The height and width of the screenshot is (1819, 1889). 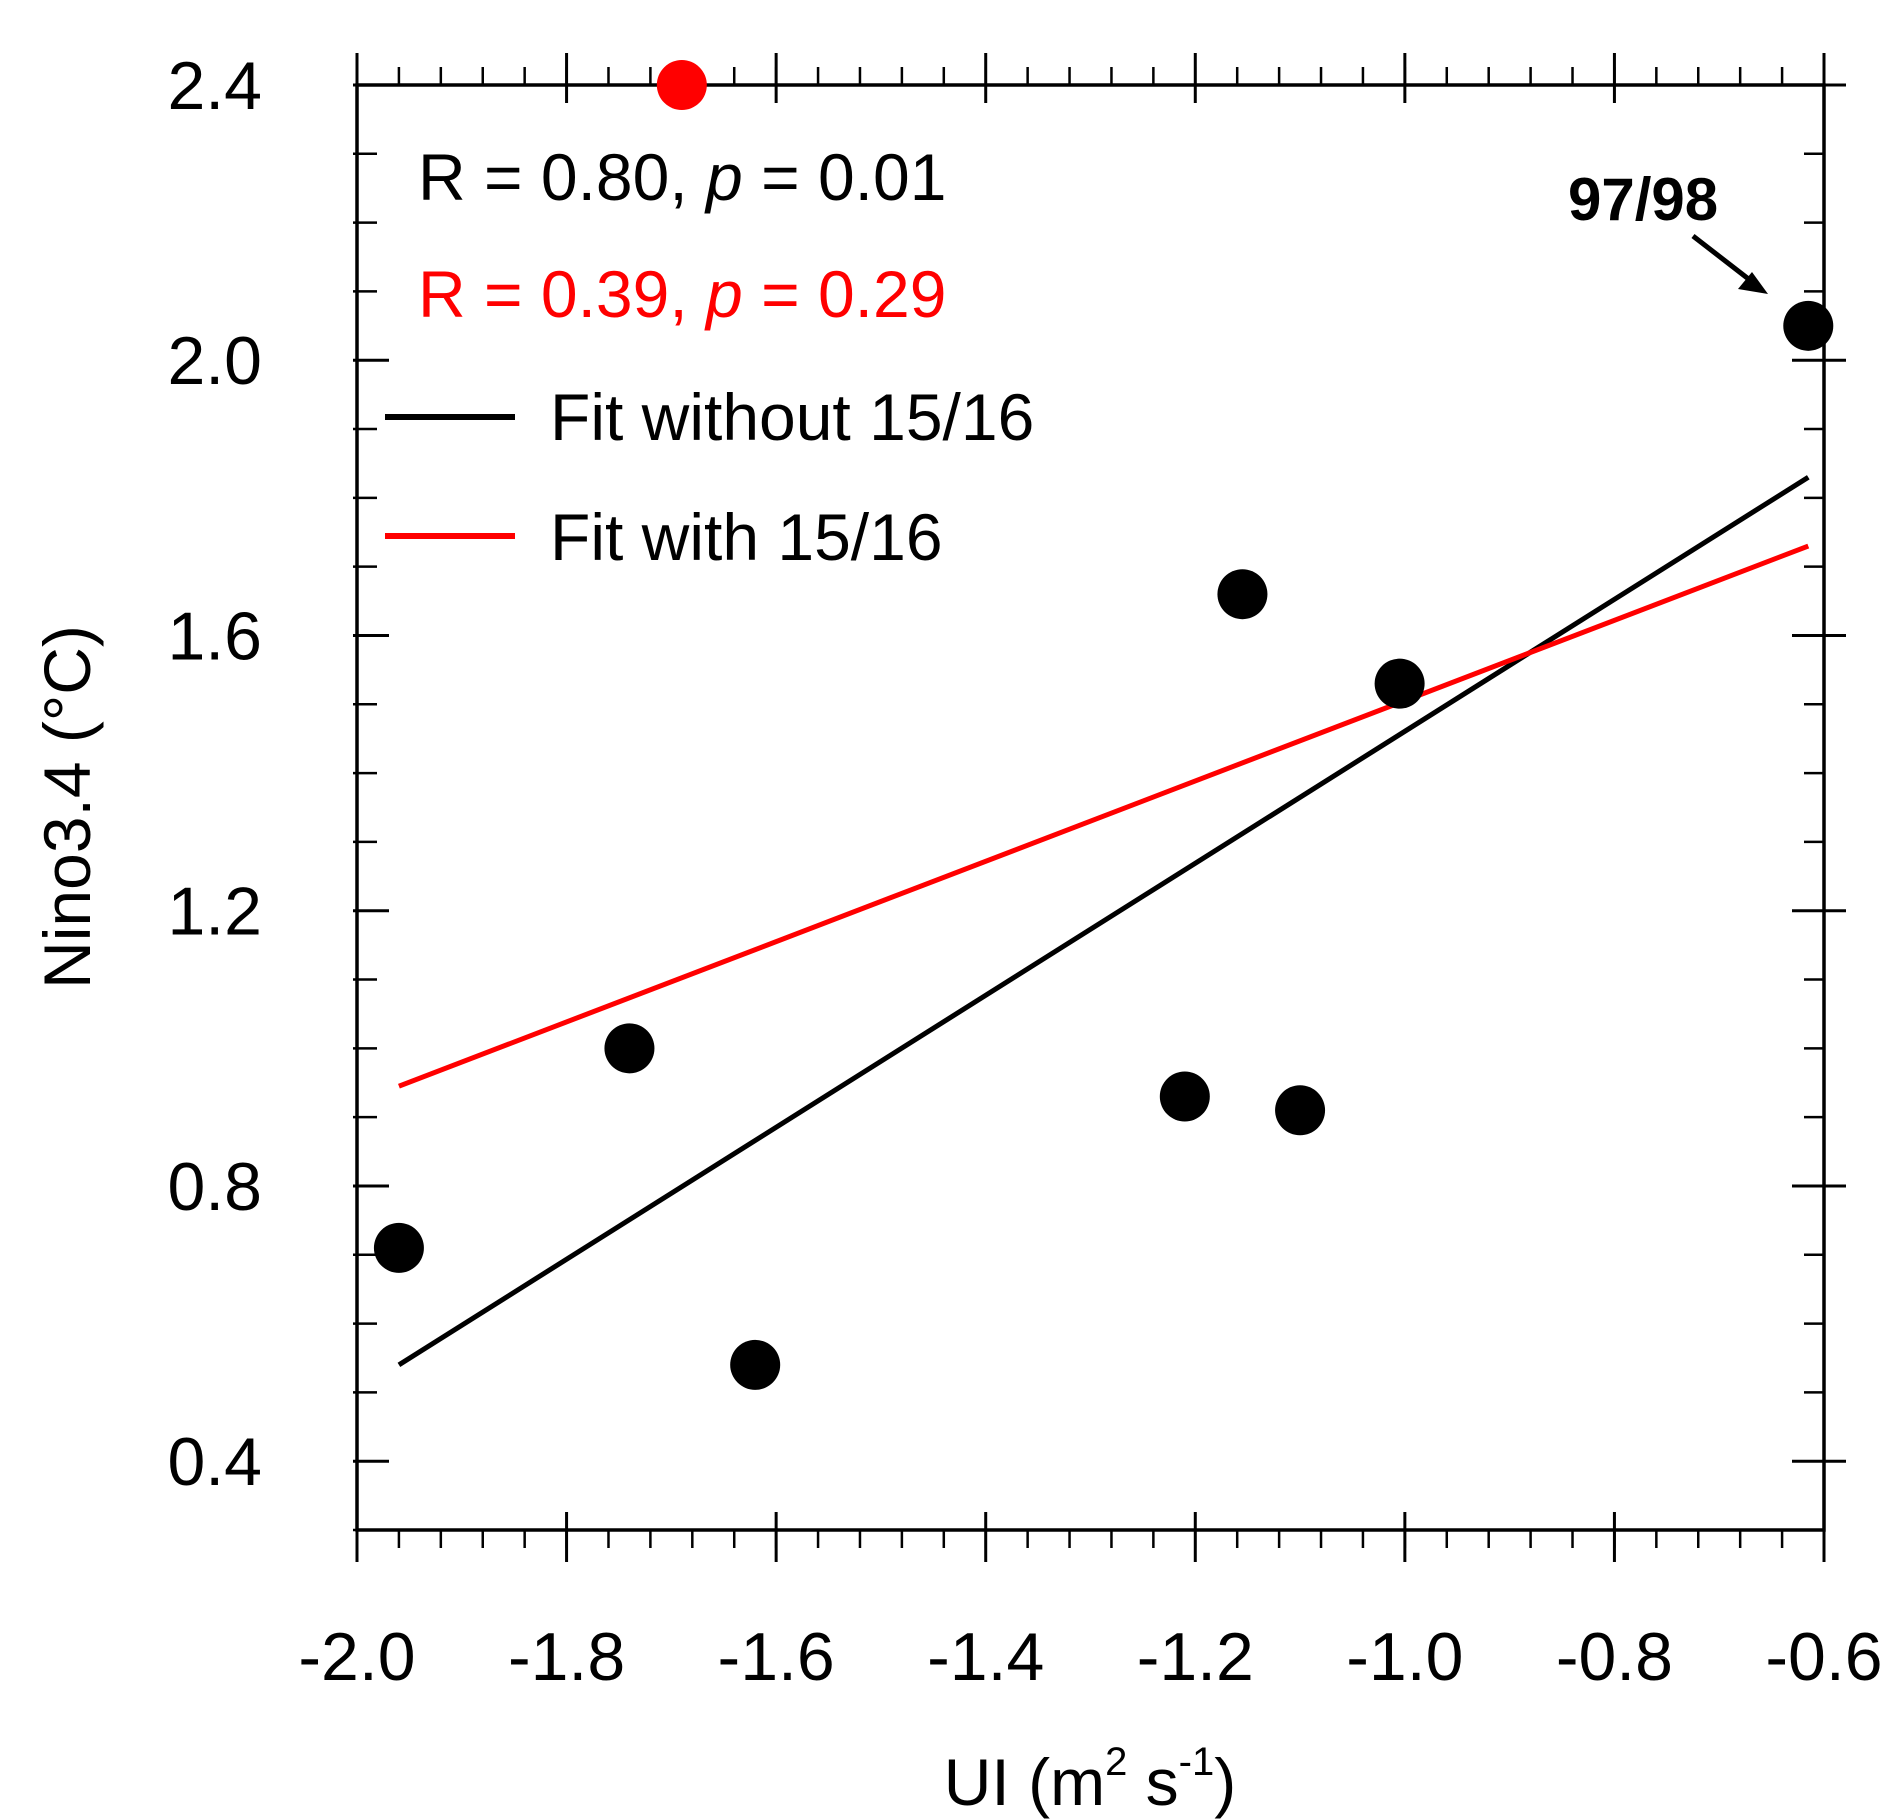 I want to click on x-tick-label: -0.8, so click(x=1614, y=1657).